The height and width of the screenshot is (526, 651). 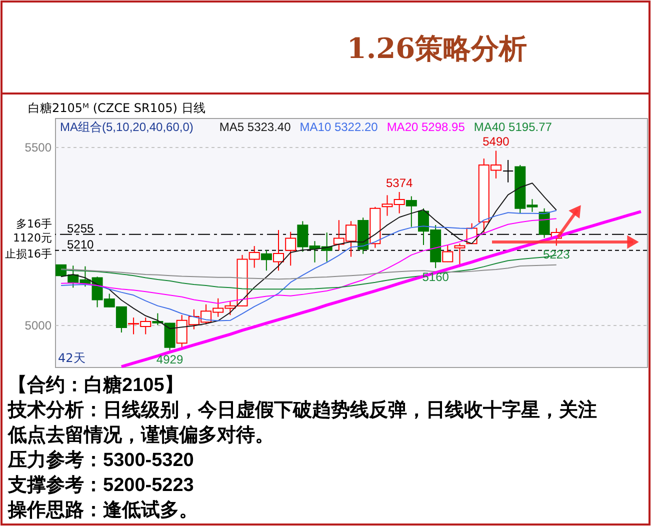 What do you see at coordinates (28, 253) in the screenshot?
I see `ref-line-label: 止损16手` at bounding box center [28, 253].